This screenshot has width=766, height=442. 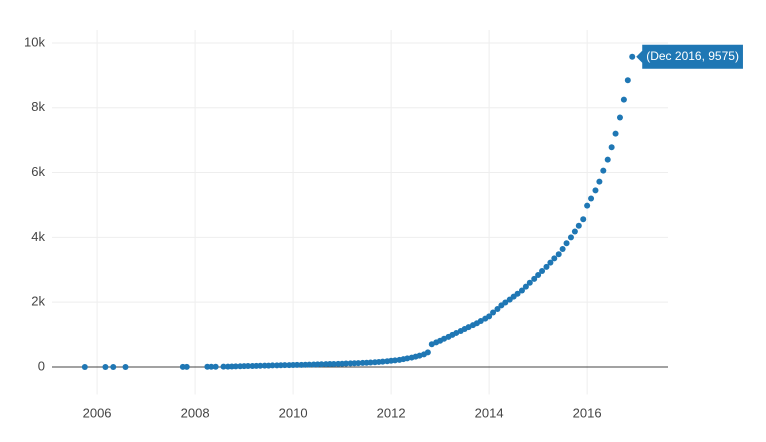 I want to click on hover-label: (Dec 2016, 9575), so click(x=689, y=56).